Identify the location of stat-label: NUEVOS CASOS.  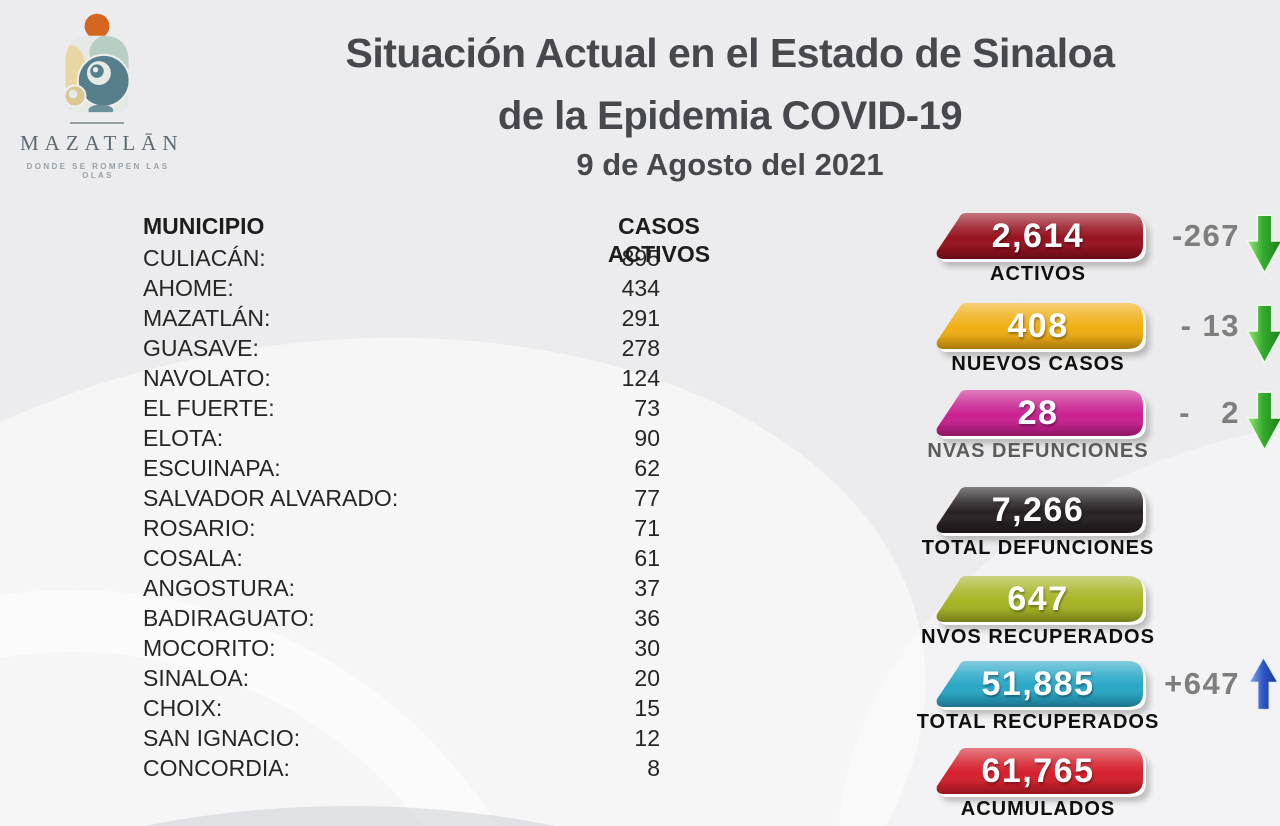
(1038, 364).